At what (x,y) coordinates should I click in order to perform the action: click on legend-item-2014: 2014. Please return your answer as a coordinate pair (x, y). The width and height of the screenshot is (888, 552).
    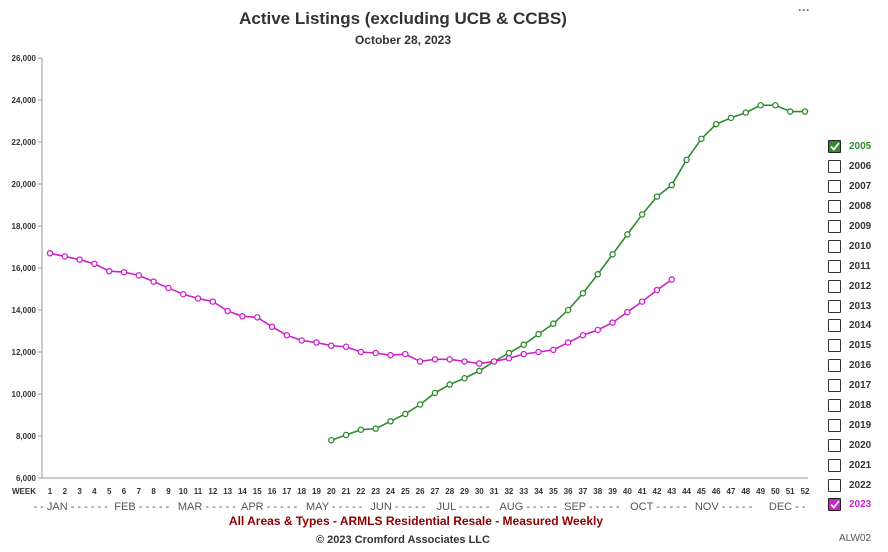
    Looking at the image, I should click on (856, 326).